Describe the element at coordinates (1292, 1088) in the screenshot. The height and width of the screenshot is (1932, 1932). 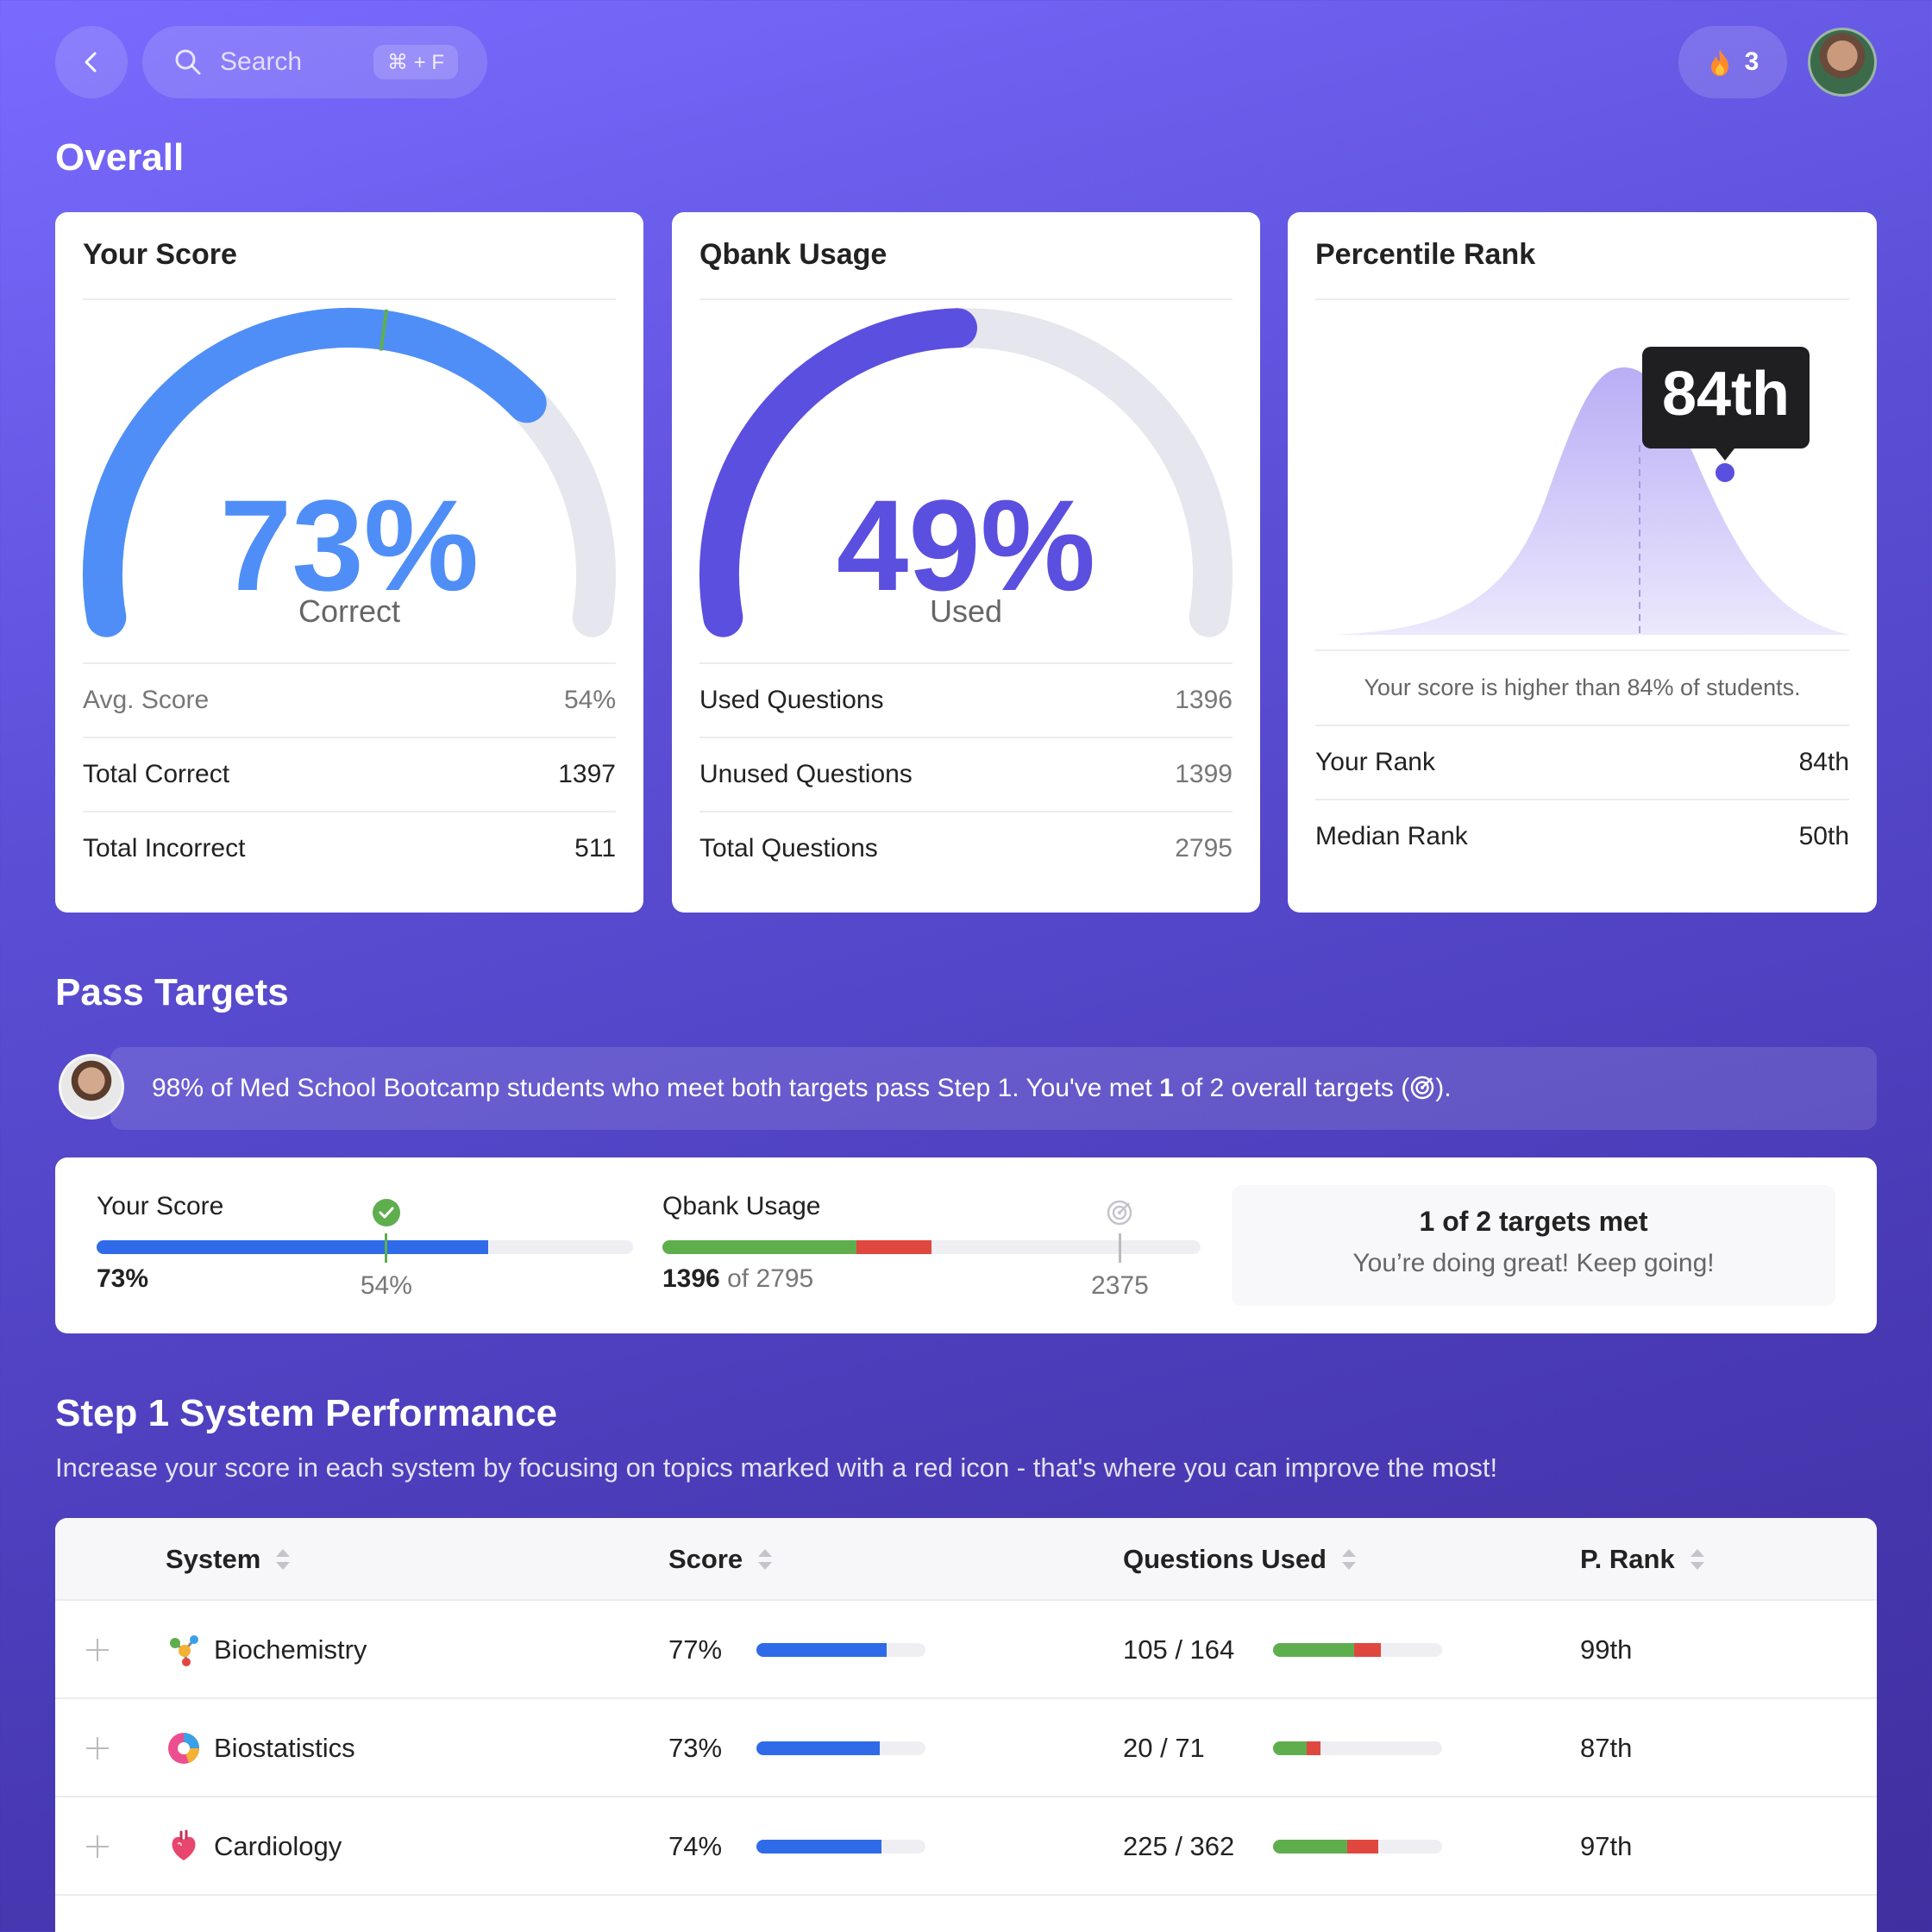
I see `banner-text-middle: of 2 overall targets (` at that location.